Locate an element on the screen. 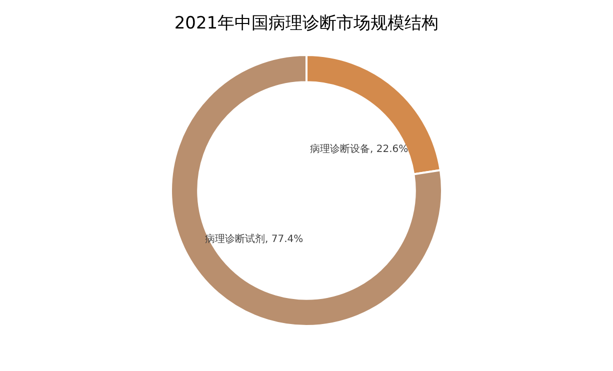 This screenshot has height=371, width=613. chart-title: 2021年中国病理诊断市场规模结构 is located at coordinates (306, 24).